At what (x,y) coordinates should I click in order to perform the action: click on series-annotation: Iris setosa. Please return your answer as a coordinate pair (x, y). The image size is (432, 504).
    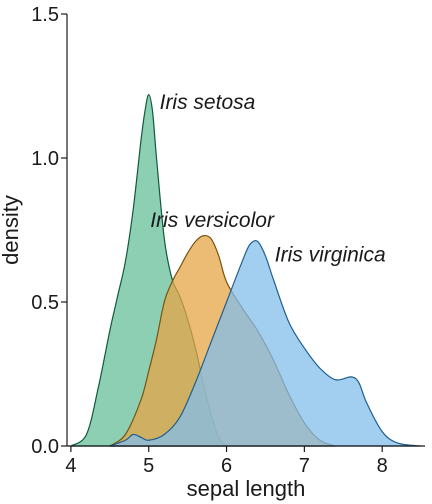
    Looking at the image, I should click on (208, 102).